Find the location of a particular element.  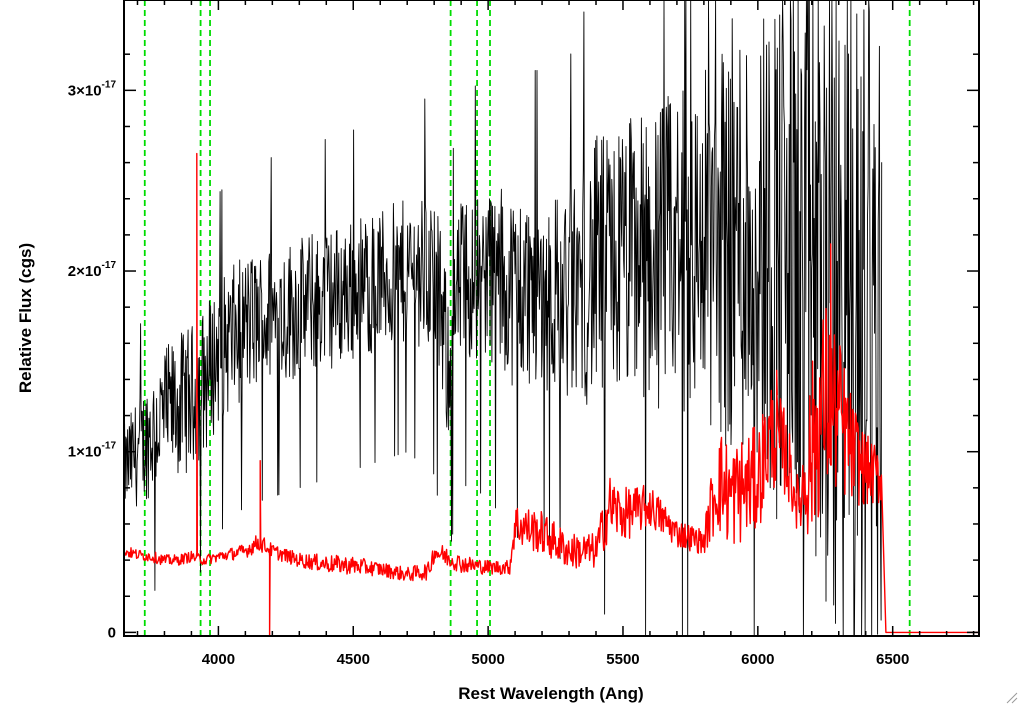

x-axis-label: Rest Wavelength (Ang) is located at coordinates (550, 693).